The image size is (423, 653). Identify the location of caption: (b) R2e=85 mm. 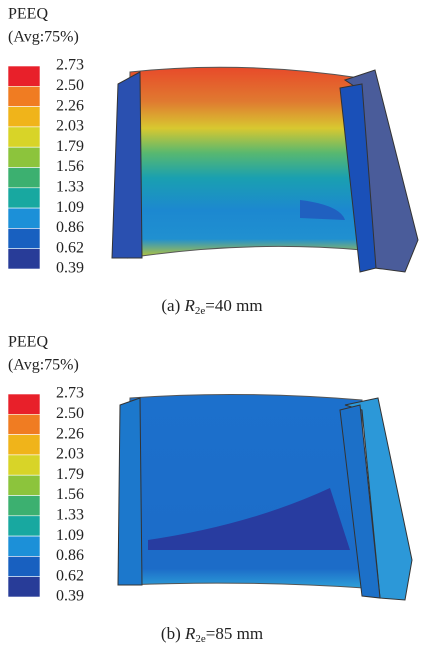
(212, 634).